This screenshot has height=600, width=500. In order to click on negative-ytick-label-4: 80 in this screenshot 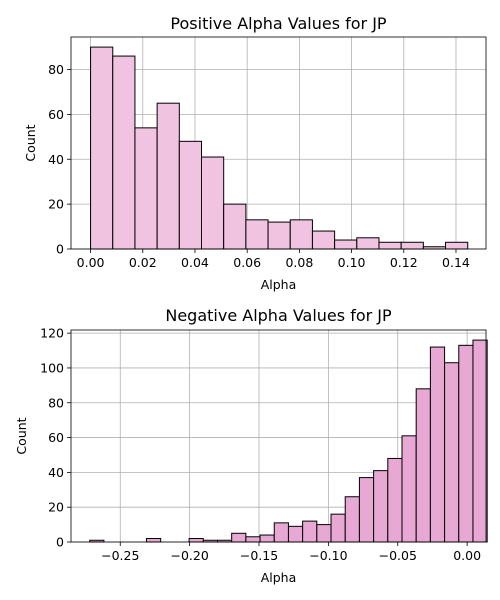, I will do `click(56, 402)`.